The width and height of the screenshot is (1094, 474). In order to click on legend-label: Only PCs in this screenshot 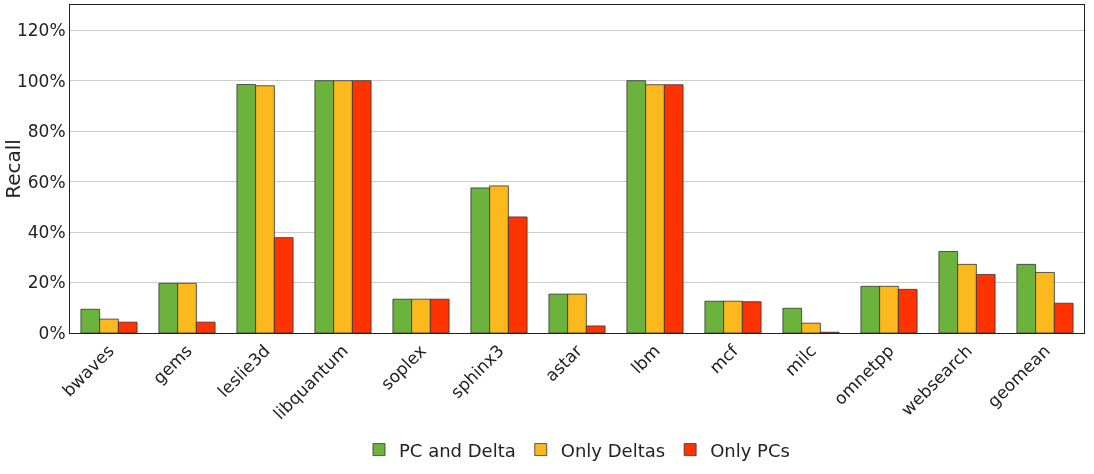, I will do `click(750, 450)`.